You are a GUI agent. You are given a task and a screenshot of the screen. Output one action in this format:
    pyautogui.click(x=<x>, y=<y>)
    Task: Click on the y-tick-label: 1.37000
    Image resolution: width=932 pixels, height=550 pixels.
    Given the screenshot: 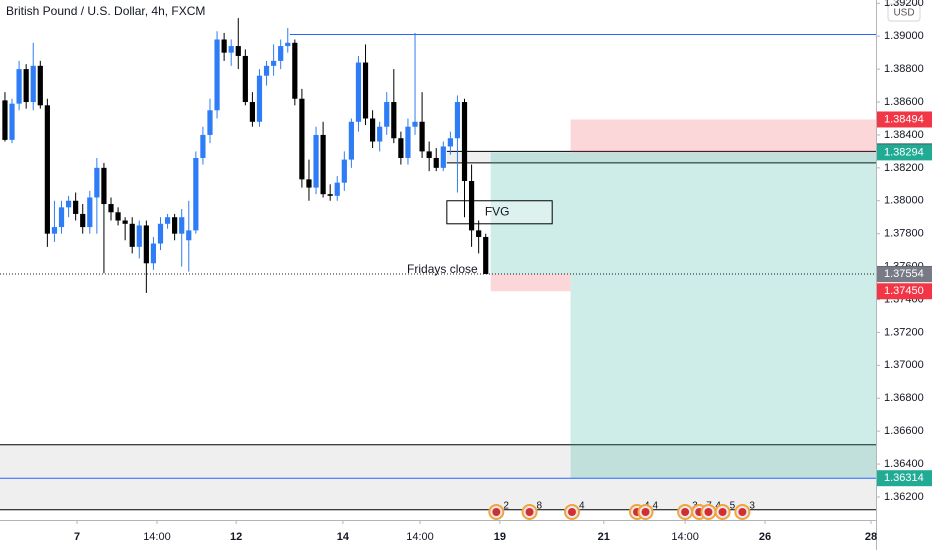 What is the action you would take?
    pyautogui.click(x=904, y=365)
    